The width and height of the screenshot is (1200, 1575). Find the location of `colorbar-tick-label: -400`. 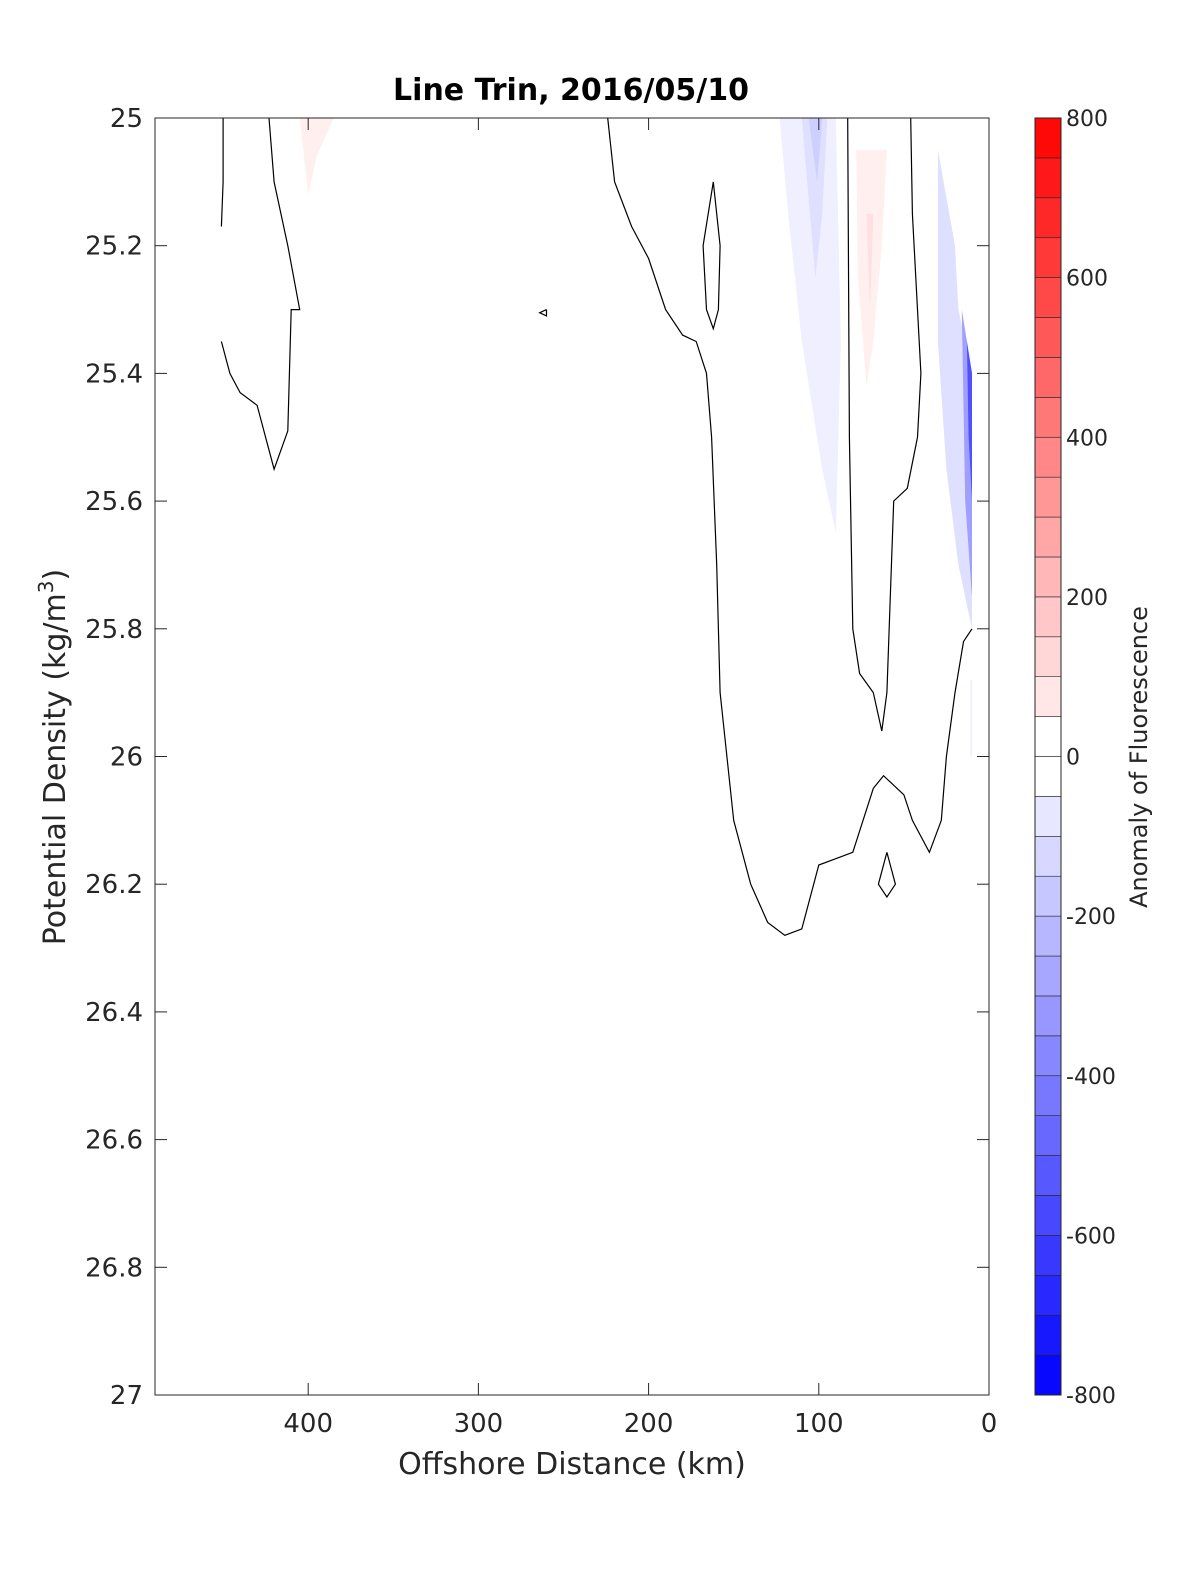

colorbar-tick-label: -400 is located at coordinates (1091, 1077).